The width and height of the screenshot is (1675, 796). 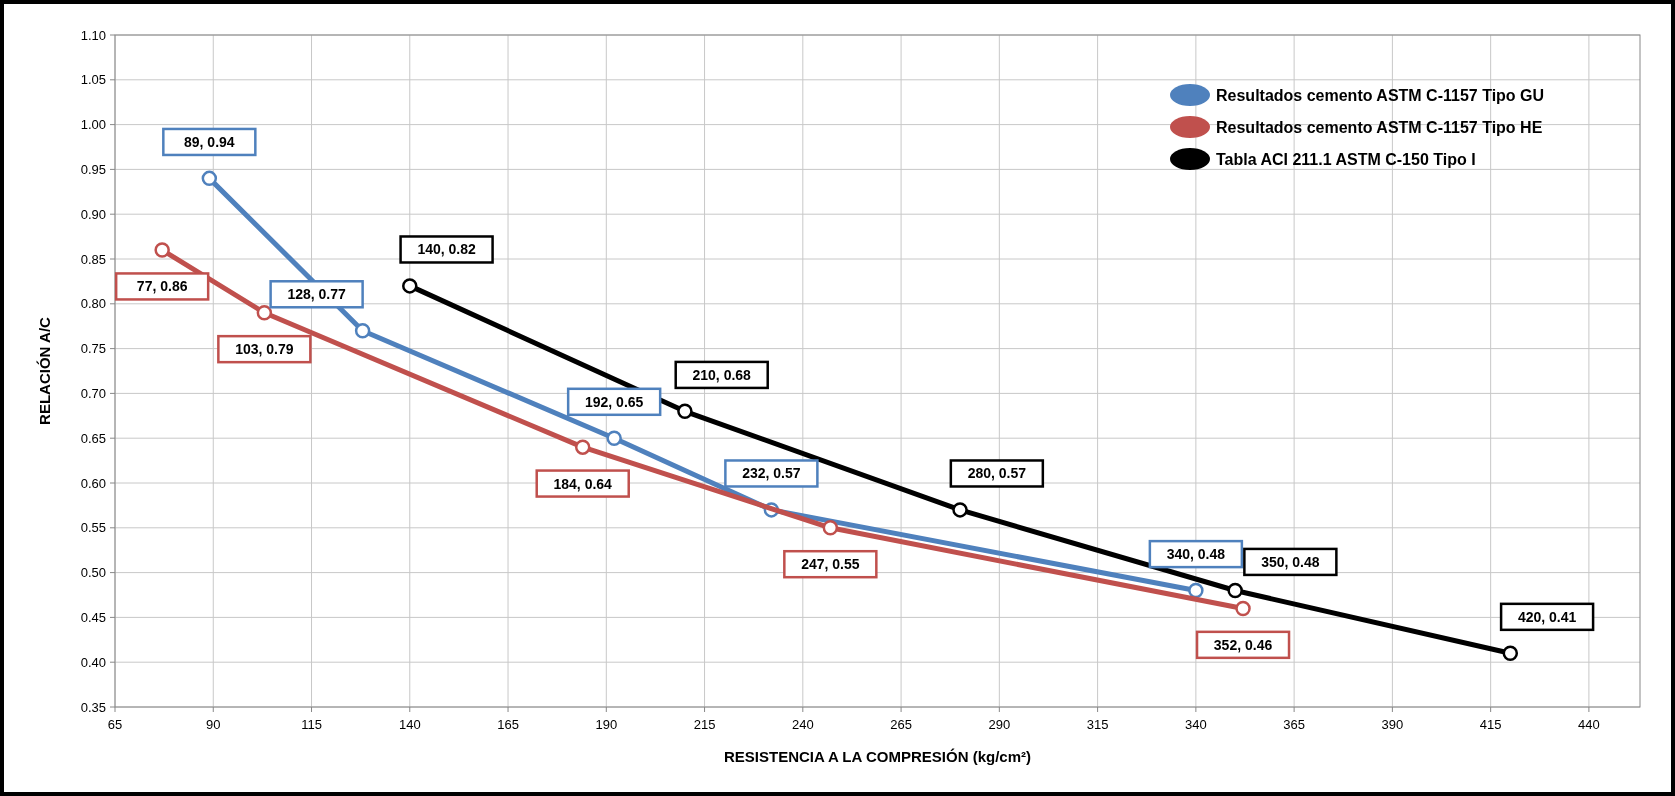 What do you see at coordinates (901, 724) in the screenshot?
I see `x-tick-label: 265` at bounding box center [901, 724].